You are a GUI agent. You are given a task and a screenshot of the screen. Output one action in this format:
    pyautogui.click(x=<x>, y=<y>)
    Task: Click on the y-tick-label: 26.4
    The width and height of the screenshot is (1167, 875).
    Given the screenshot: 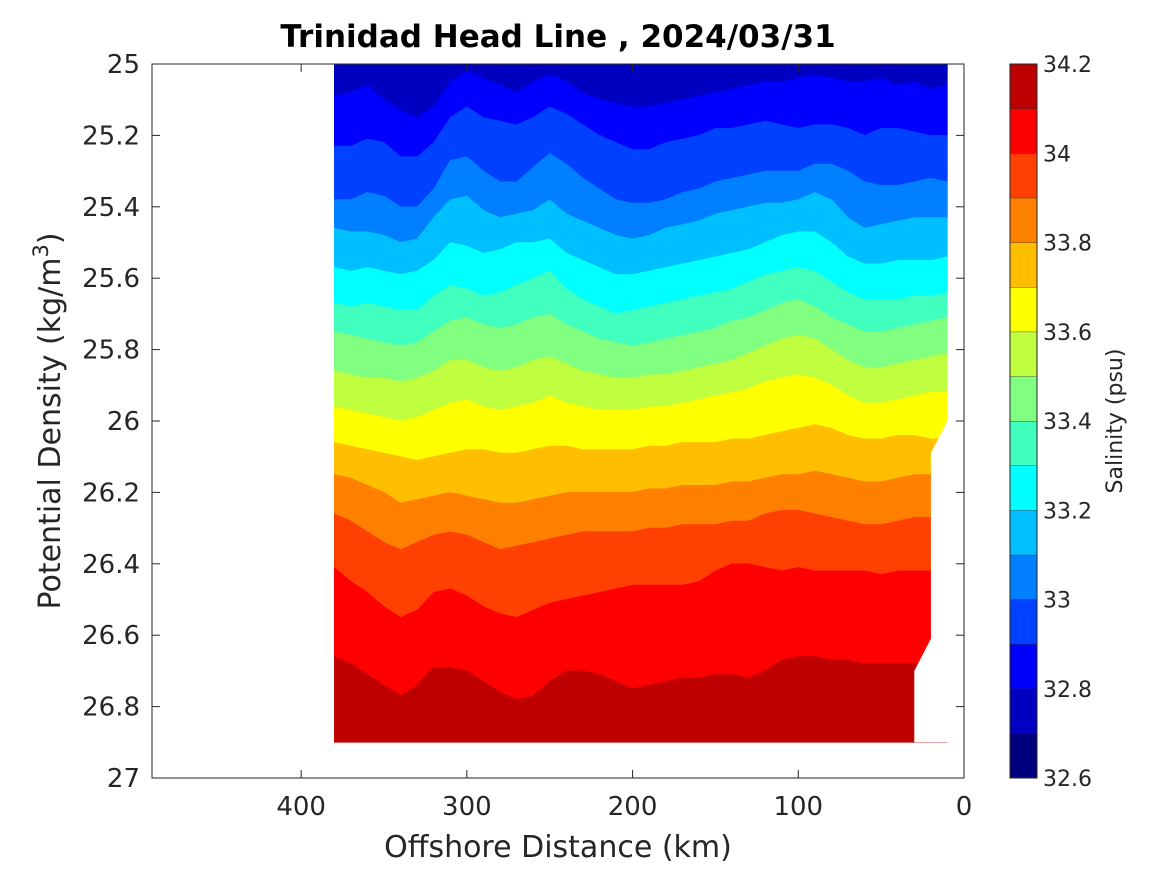 What is the action you would take?
    pyautogui.click(x=111, y=565)
    